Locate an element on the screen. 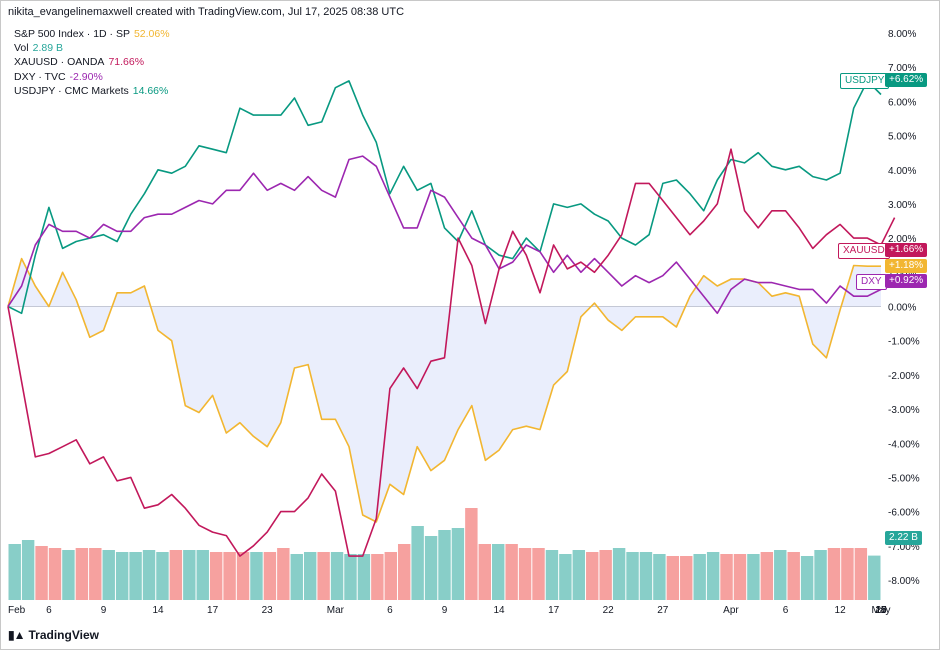  xauusd-name-badge: XAUUSD is located at coordinates (864, 251).